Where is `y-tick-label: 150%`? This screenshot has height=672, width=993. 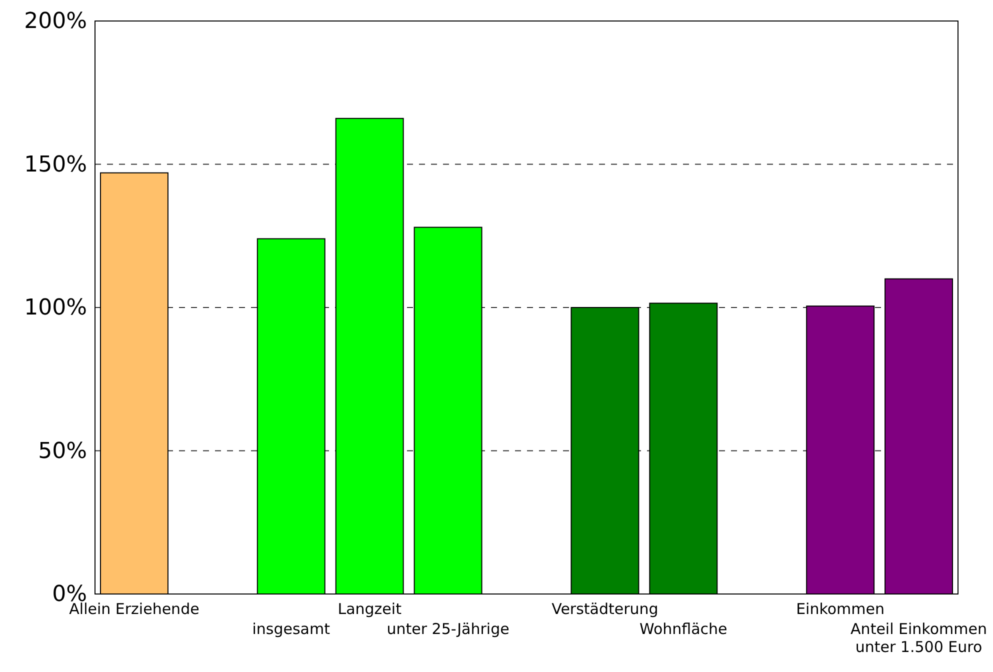 y-tick-label: 150% is located at coordinates (55, 165).